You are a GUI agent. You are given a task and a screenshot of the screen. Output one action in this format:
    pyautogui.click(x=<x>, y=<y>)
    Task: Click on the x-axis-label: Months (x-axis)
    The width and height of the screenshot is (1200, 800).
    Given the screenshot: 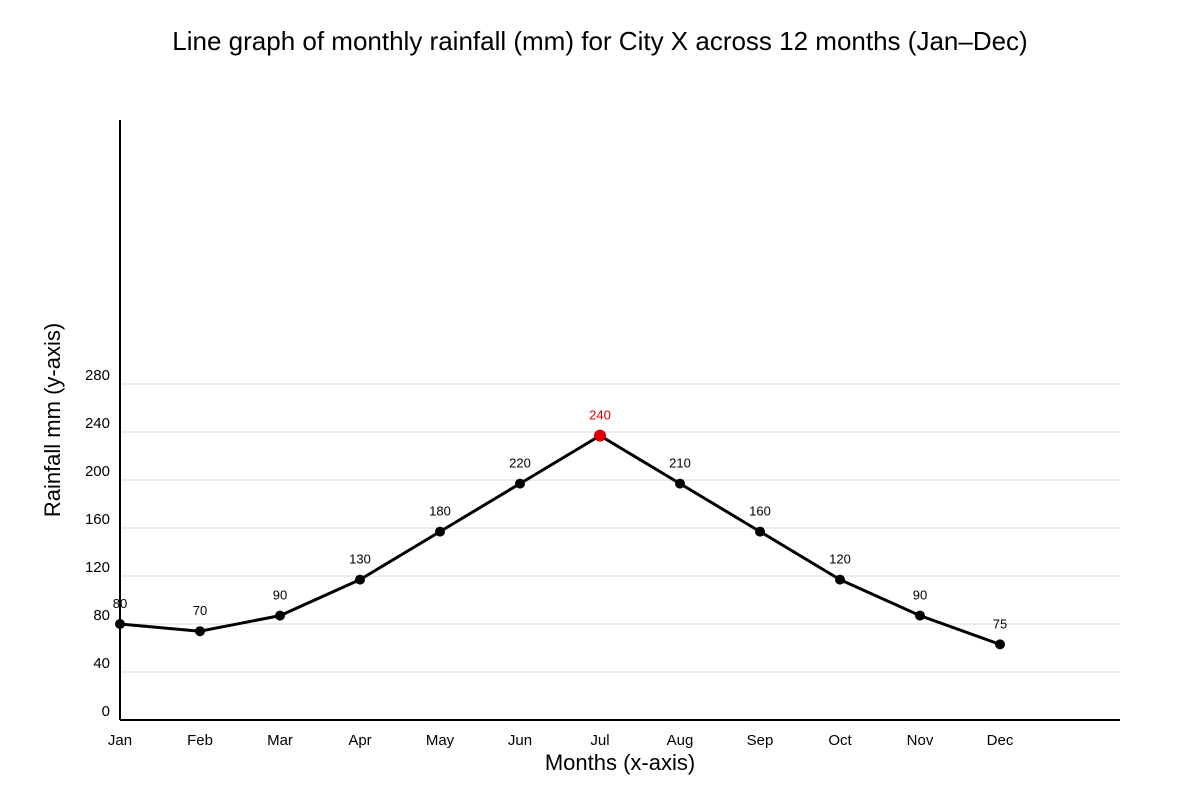 What is the action you would take?
    pyautogui.click(x=620, y=762)
    